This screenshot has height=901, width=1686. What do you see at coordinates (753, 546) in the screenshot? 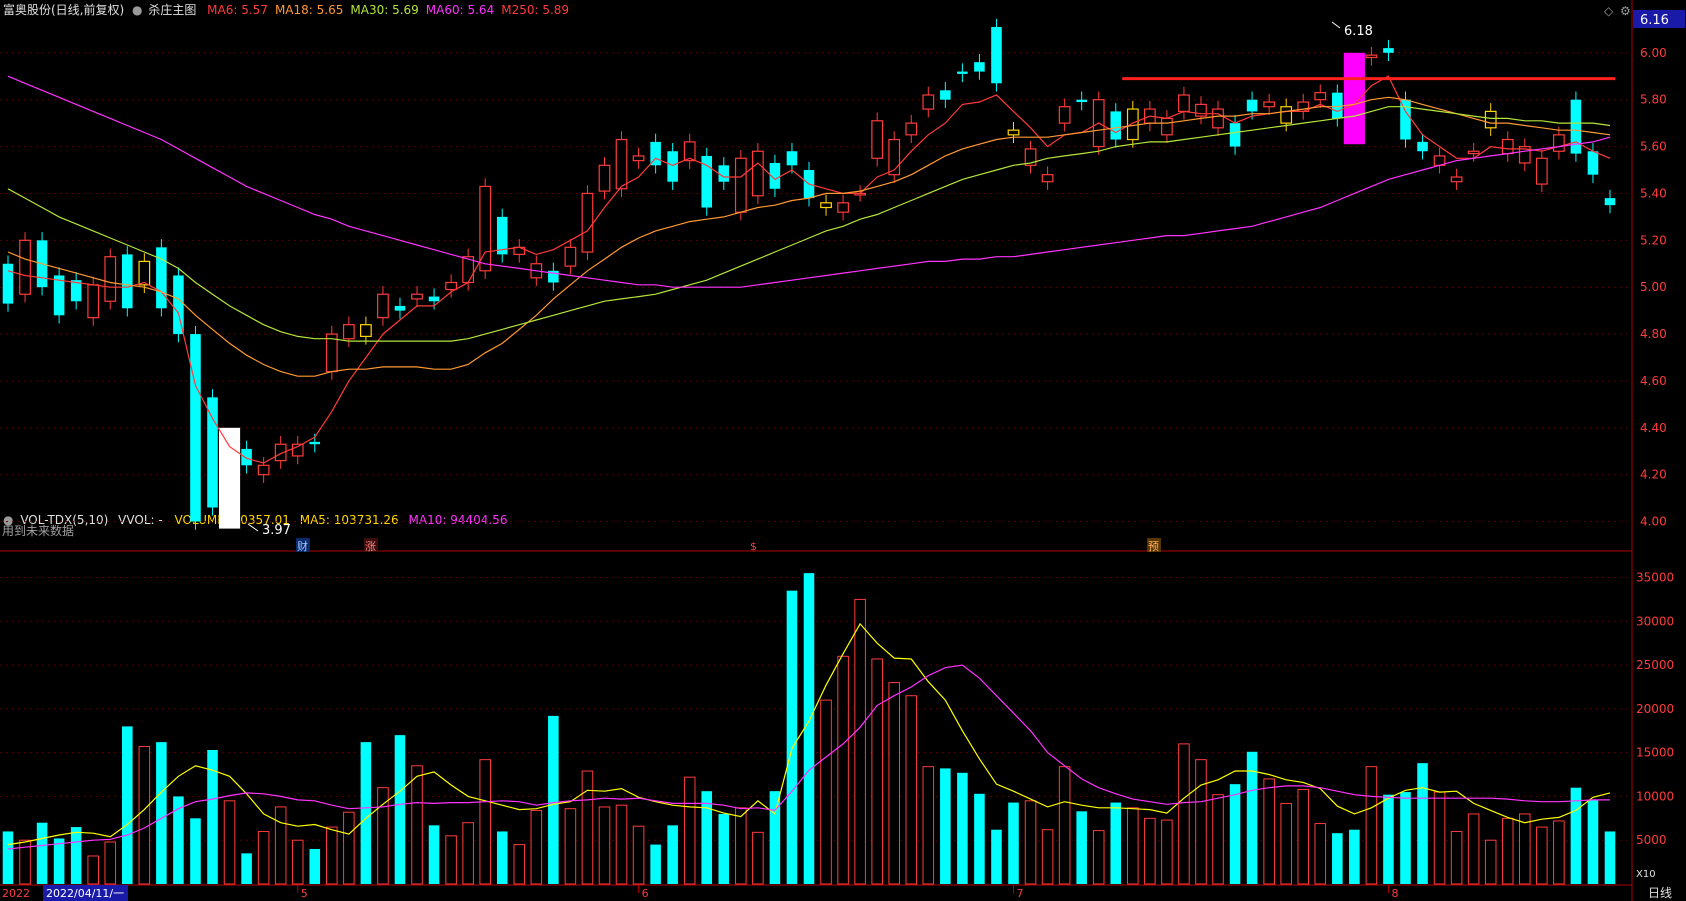
I see `marker-dollar: $` at bounding box center [753, 546].